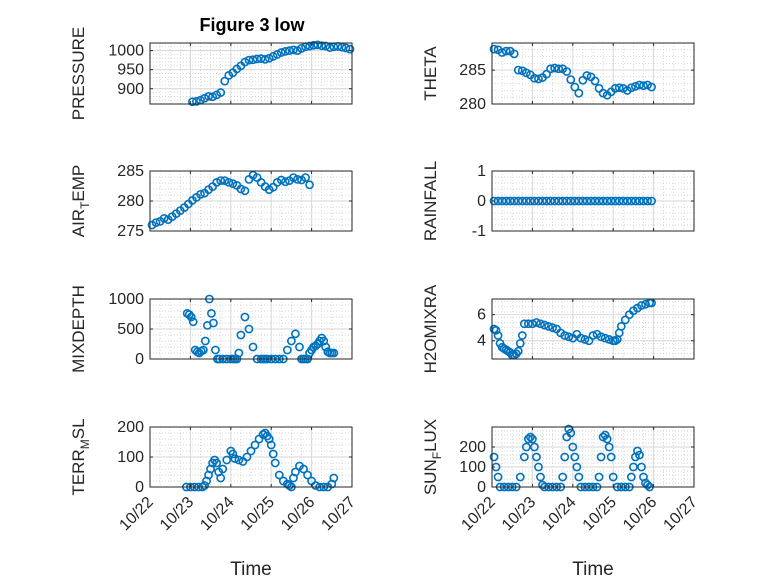 The height and width of the screenshot is (583, 778). I want to click on subplot-4: -1 0 1 RAINFALL, so click(558, 201).